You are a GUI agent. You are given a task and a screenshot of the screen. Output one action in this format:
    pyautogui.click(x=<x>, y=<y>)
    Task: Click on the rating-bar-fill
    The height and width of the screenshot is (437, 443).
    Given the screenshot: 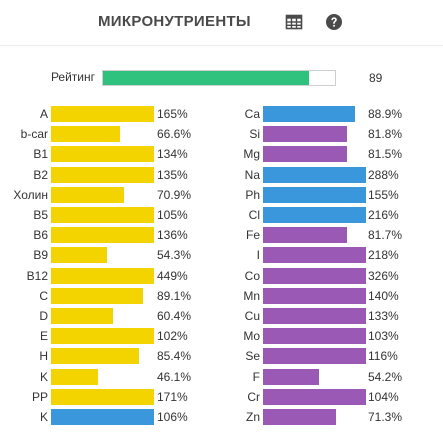 What is the action you would take?
    pyautogui.click(x=206, y=78)
    